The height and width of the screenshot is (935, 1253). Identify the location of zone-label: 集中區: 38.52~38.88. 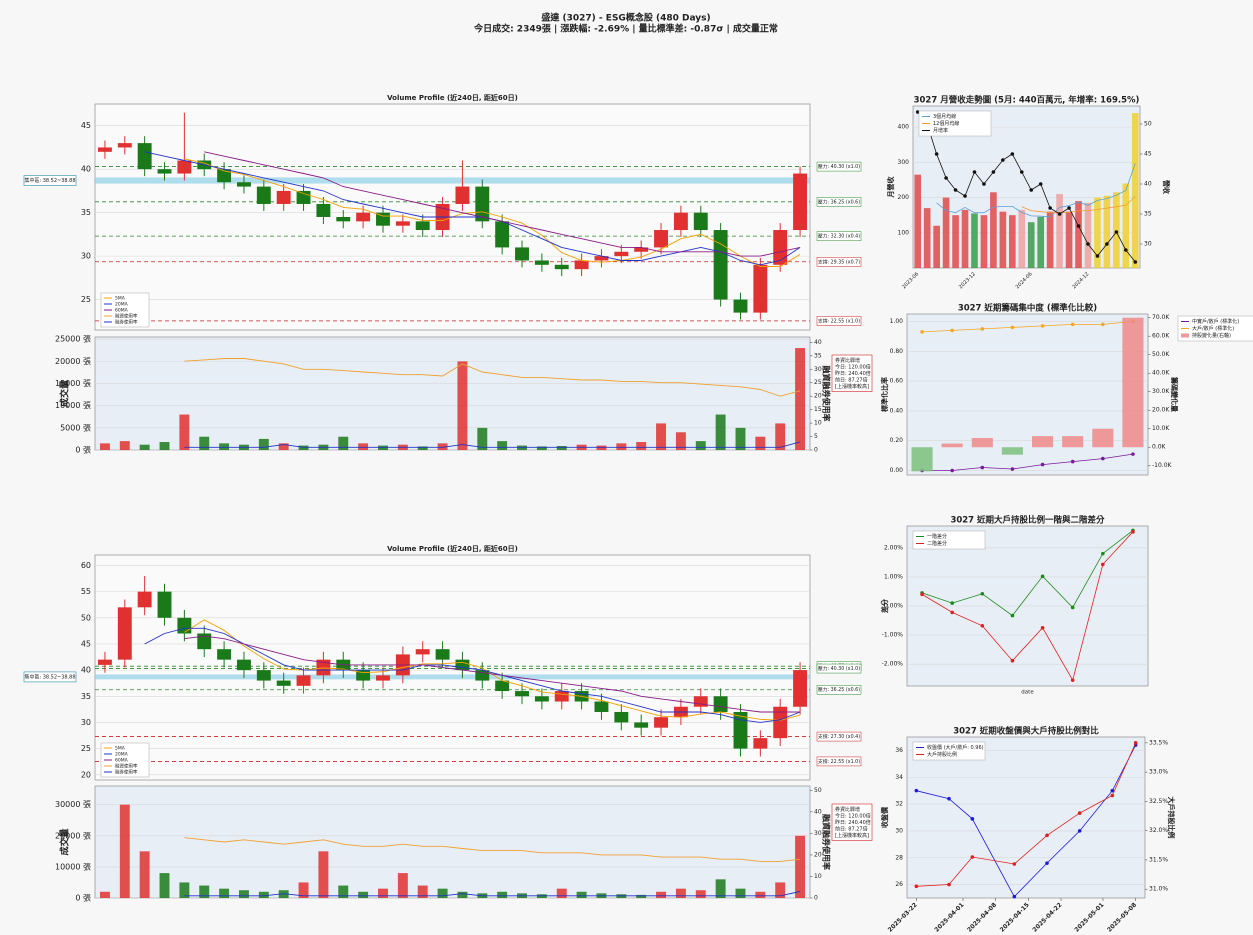
(49, 676).